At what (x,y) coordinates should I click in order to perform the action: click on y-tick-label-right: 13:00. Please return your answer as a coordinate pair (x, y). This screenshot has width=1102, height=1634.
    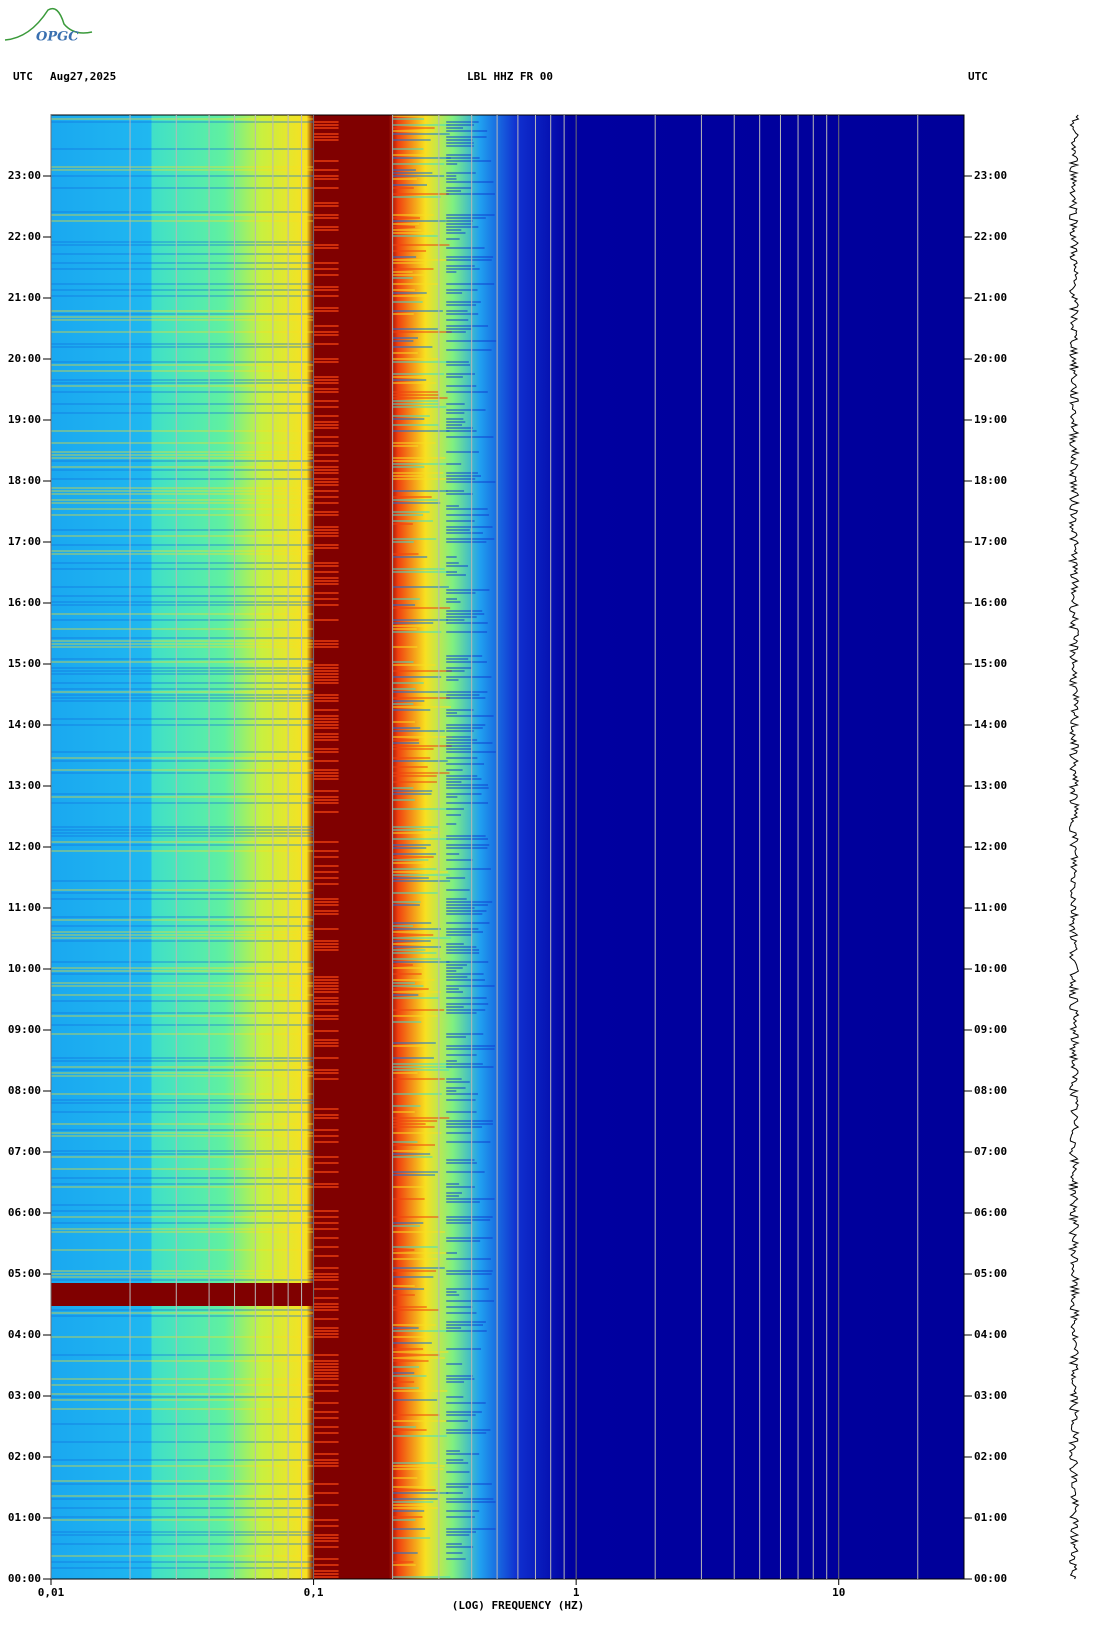
    Looking at the image, I should click on (990, 785).